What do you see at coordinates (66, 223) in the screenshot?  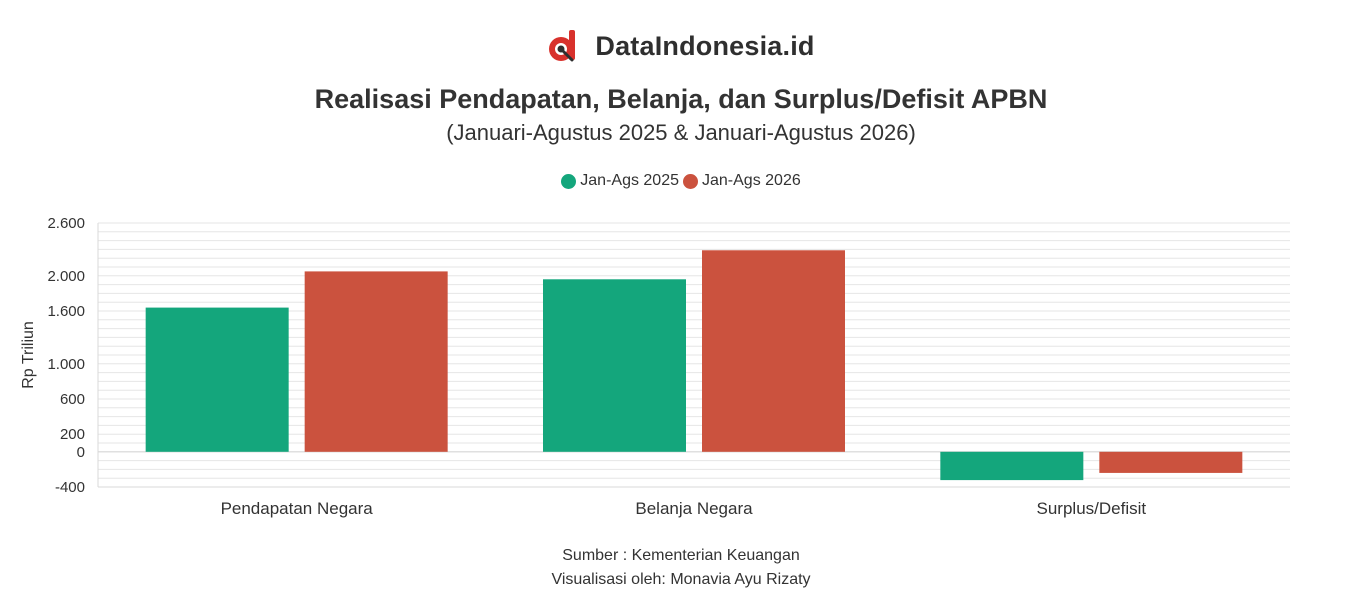 I see `y-tick-label: 2.600` at bounding box center [66, 223].